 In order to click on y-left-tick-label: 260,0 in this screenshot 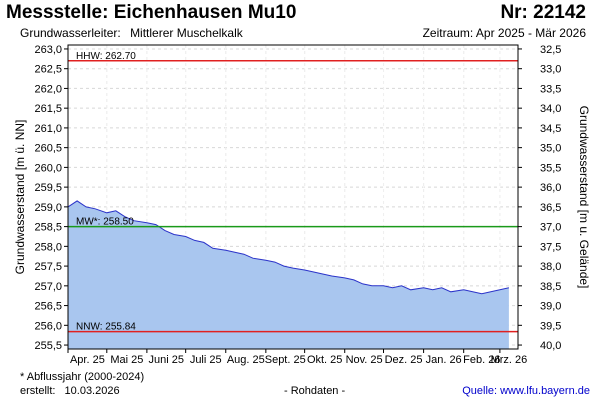, I will do `click(48, 168)`.